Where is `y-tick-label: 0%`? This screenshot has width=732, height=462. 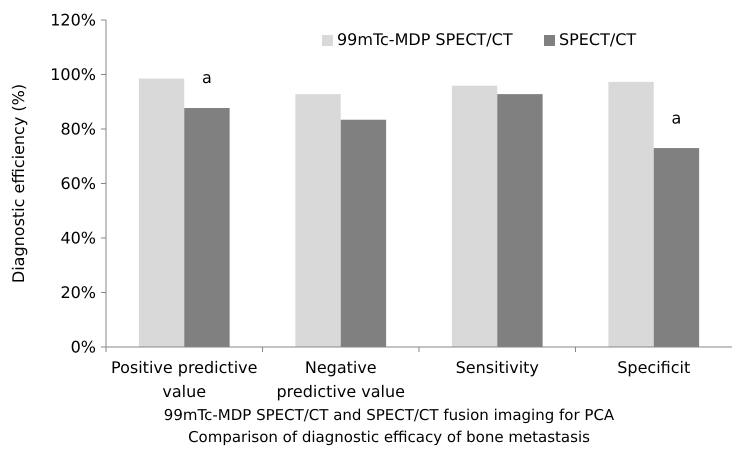
y-tick-label: 0% is located at coordinates (83, 347).